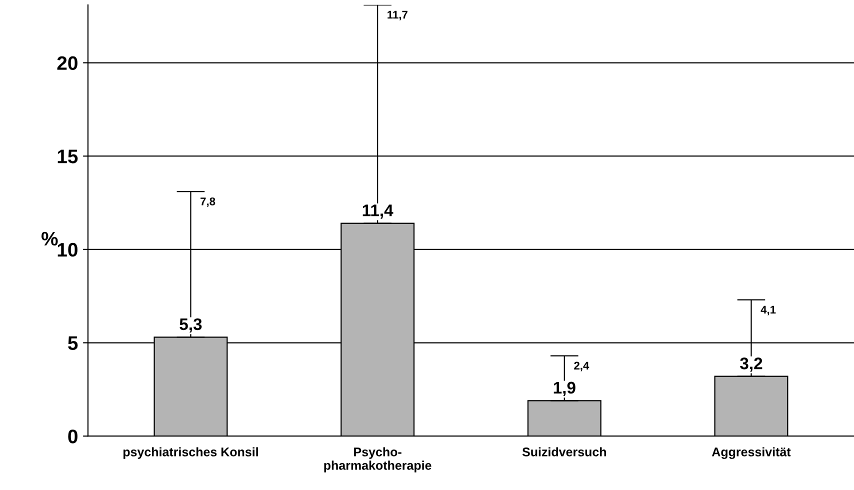 The image size is (854, 490). I want to click on data-label: 3,2, so click(751, 365).